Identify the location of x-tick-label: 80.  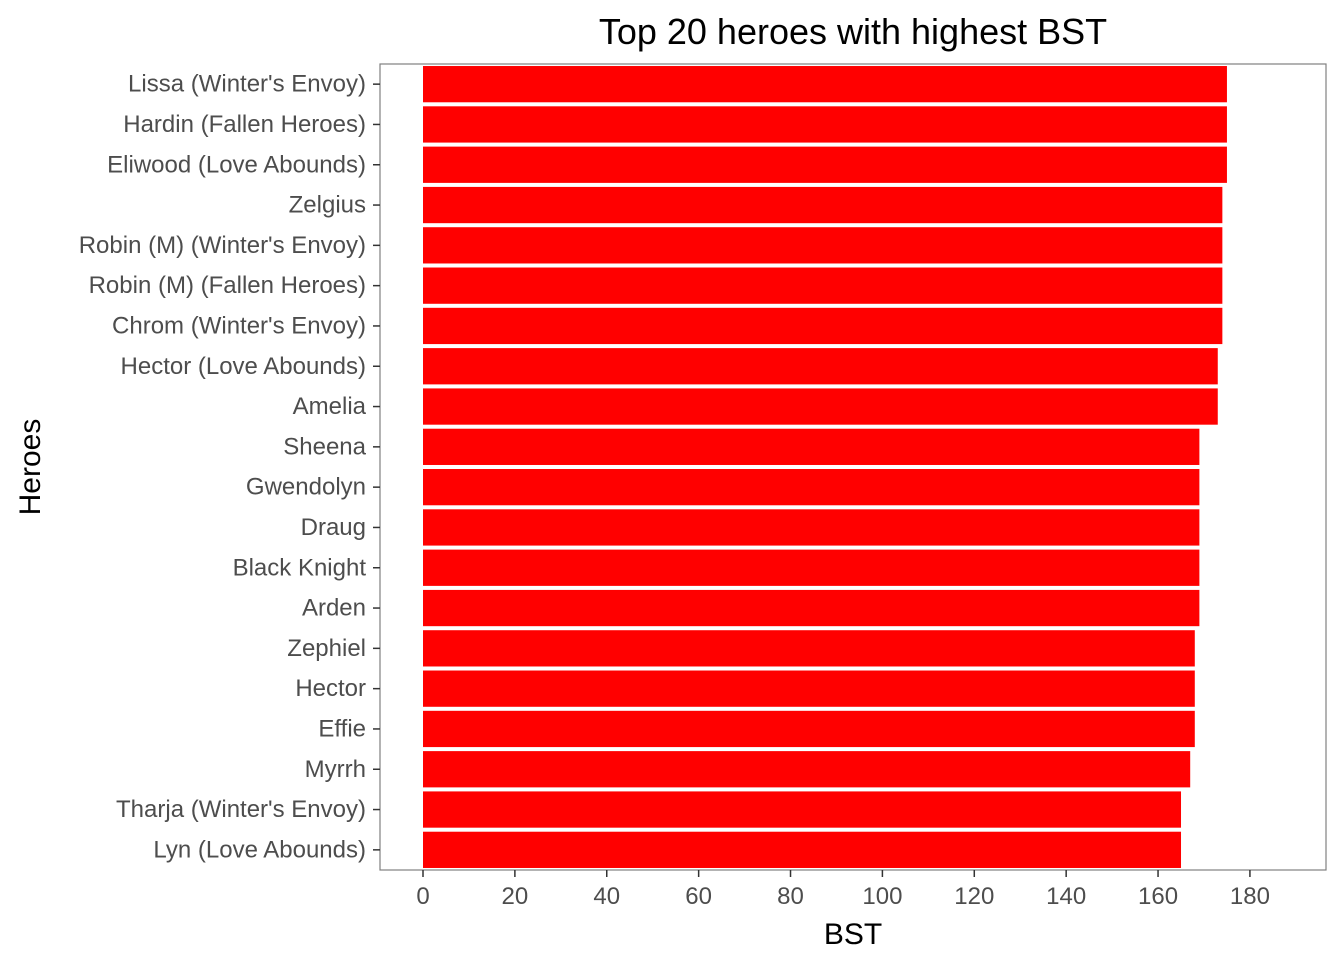
(790, 896).